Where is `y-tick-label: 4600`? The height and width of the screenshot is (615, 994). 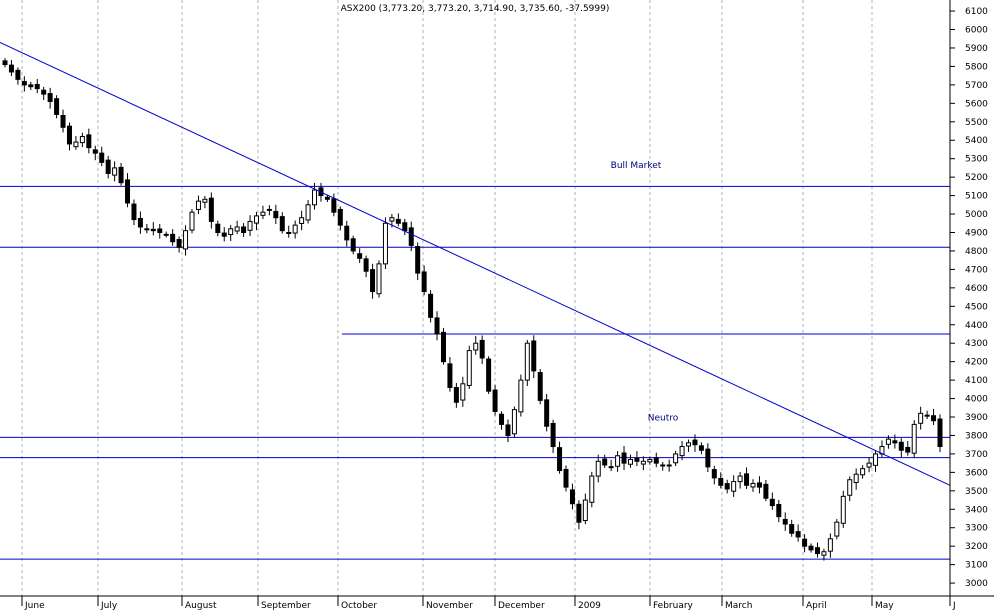
y-tick-label: 4600 is located at coordinates (976, 289).